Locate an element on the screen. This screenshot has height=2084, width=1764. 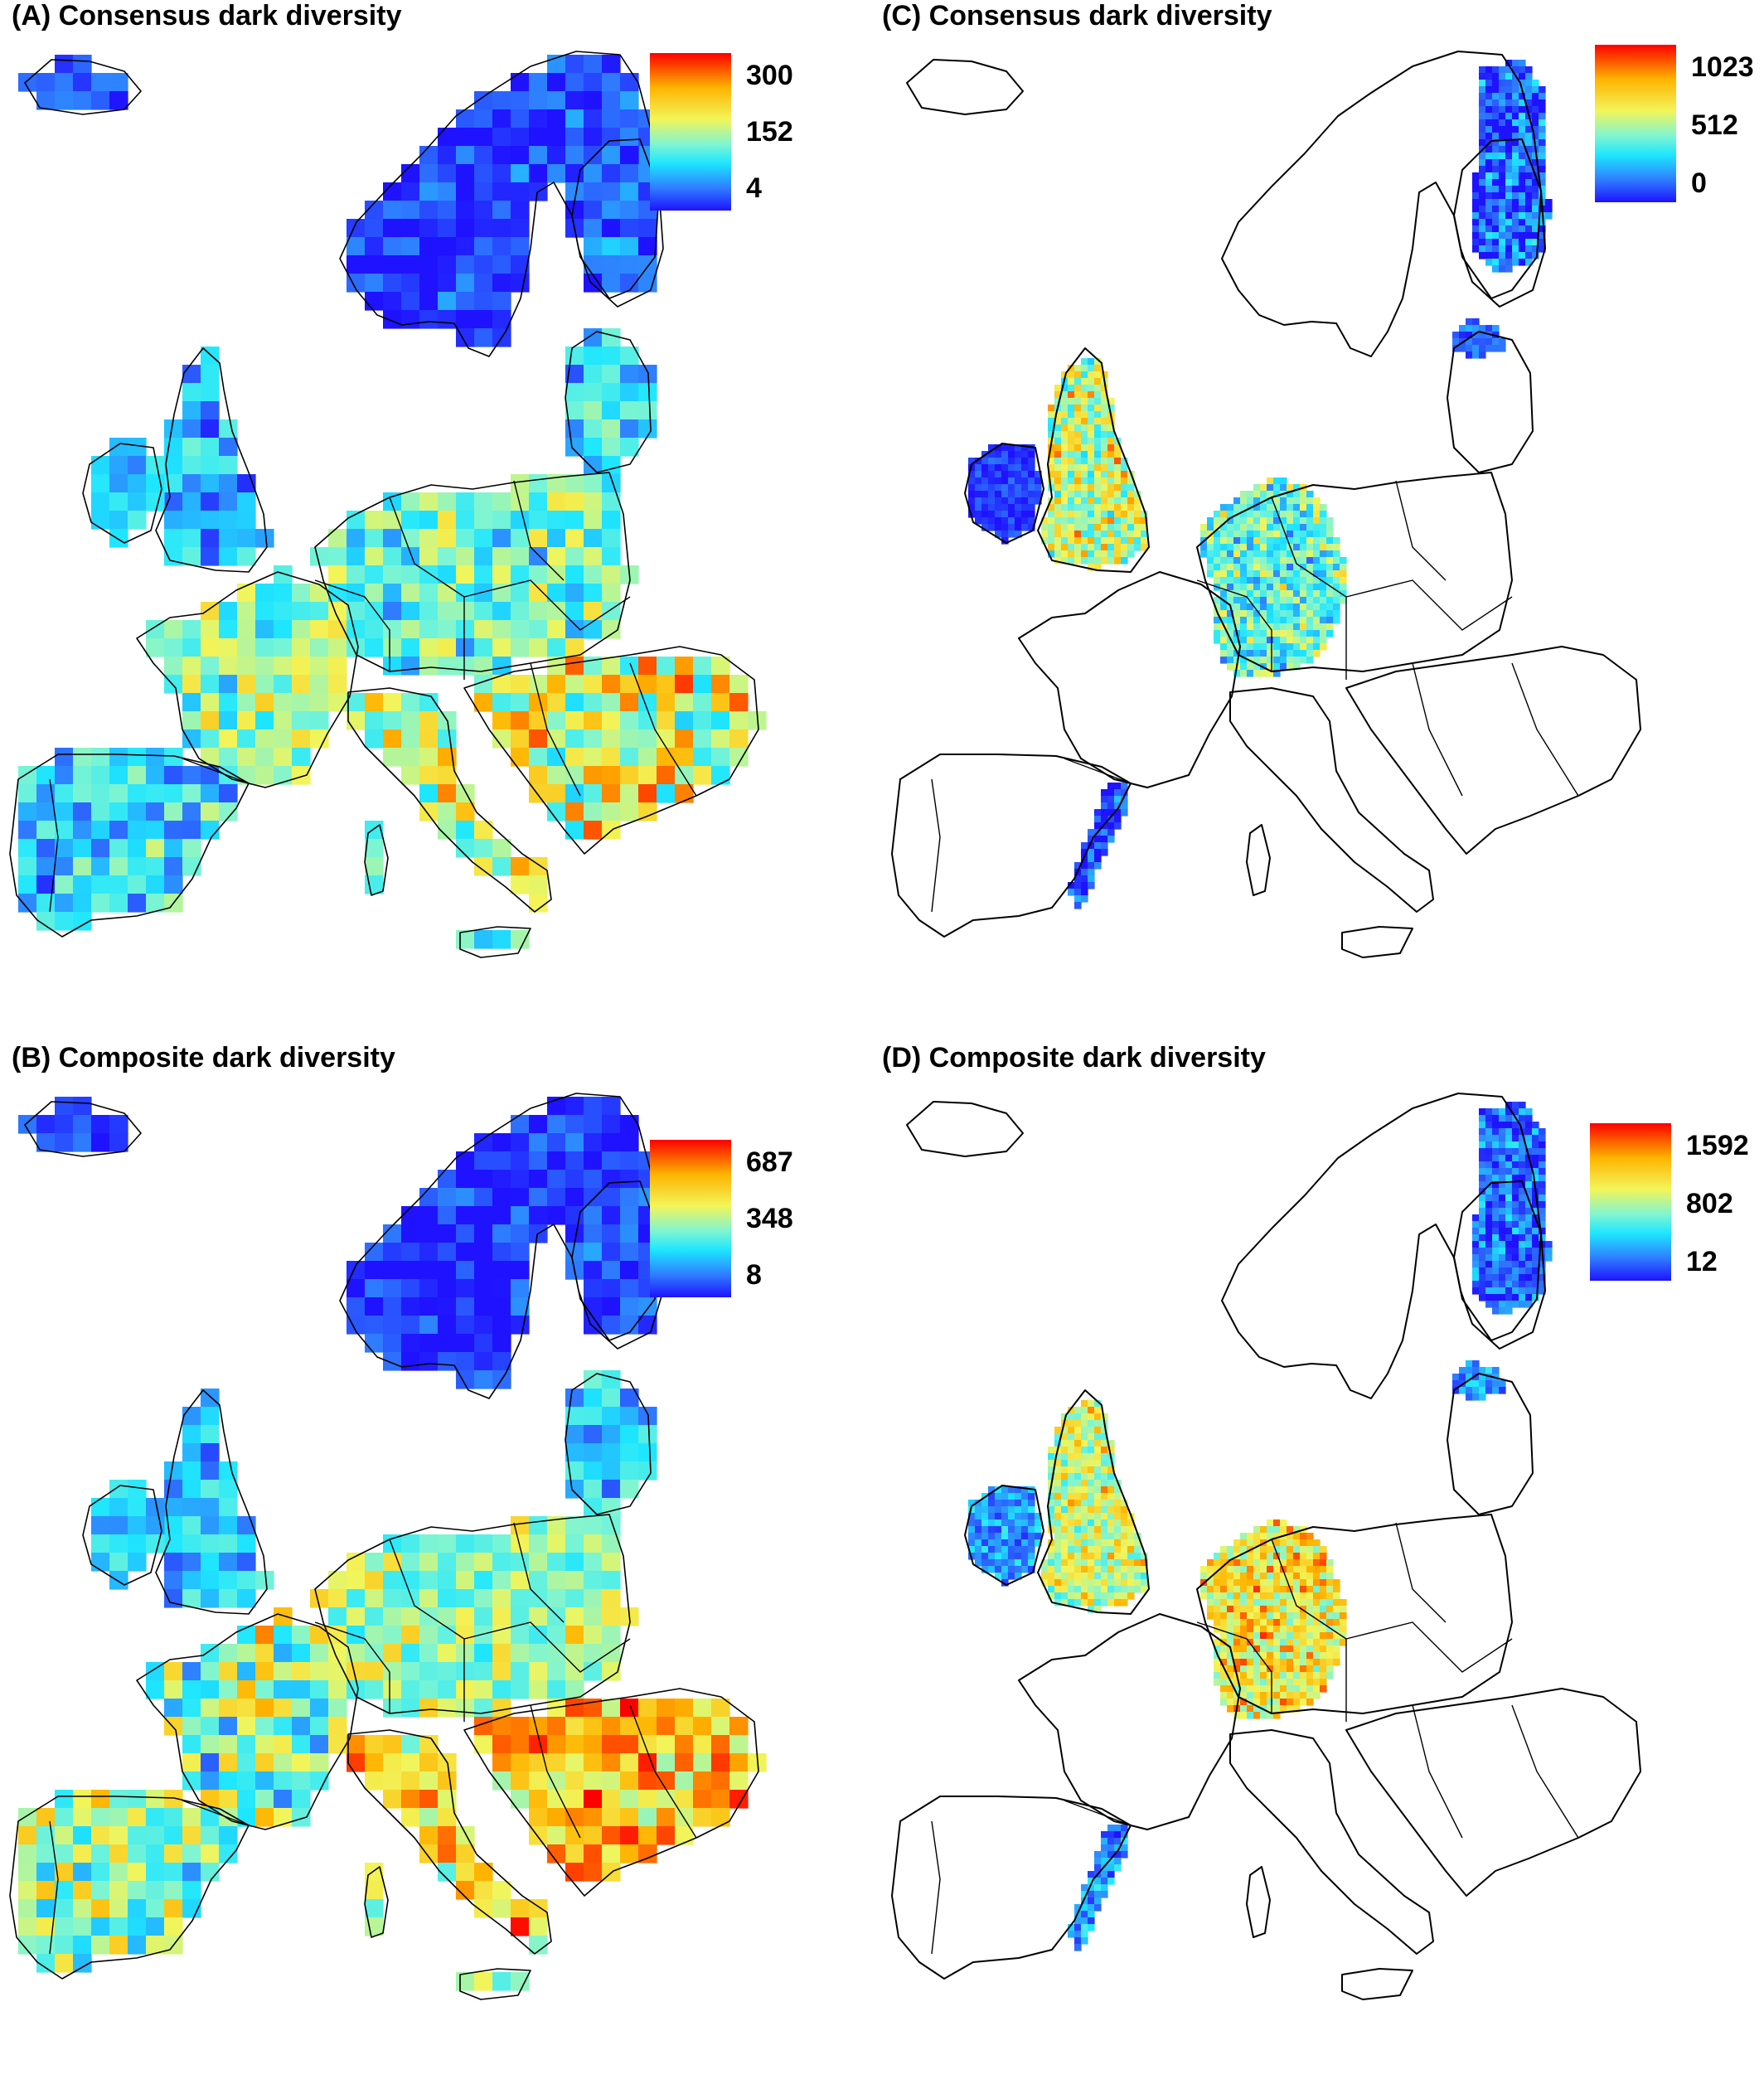
coastline-france is located at coordinates (247, 679).